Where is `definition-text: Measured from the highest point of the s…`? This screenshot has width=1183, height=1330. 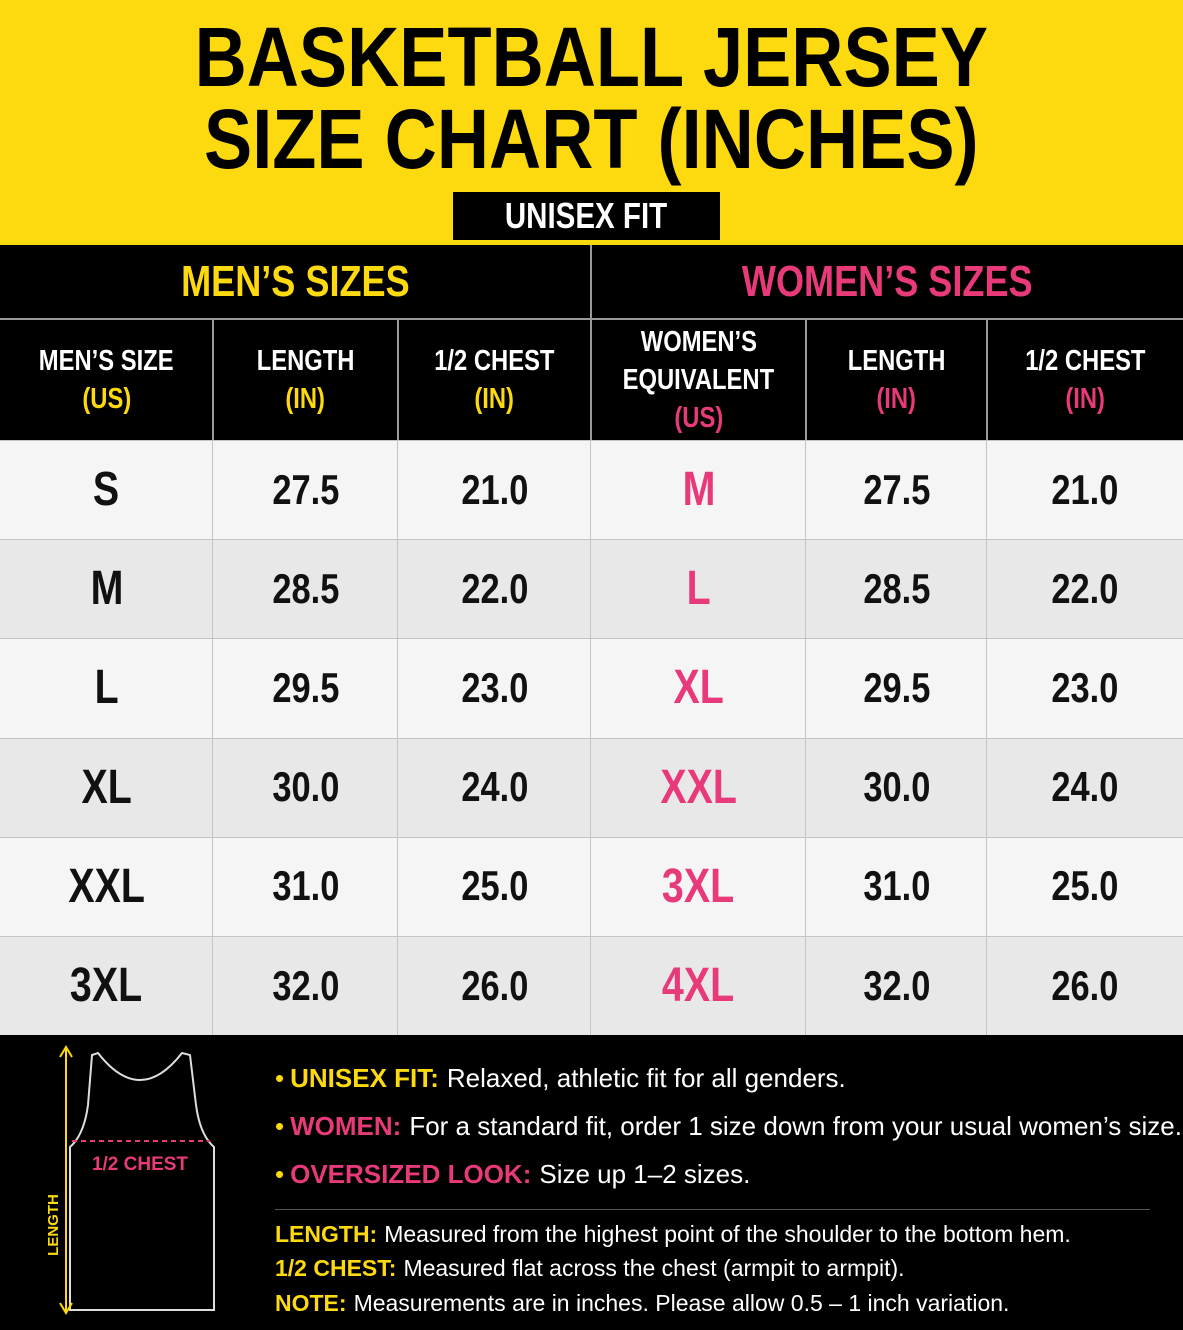
definition-text: Measured from the highest point of the s… is located at coordinates (727, 1233).